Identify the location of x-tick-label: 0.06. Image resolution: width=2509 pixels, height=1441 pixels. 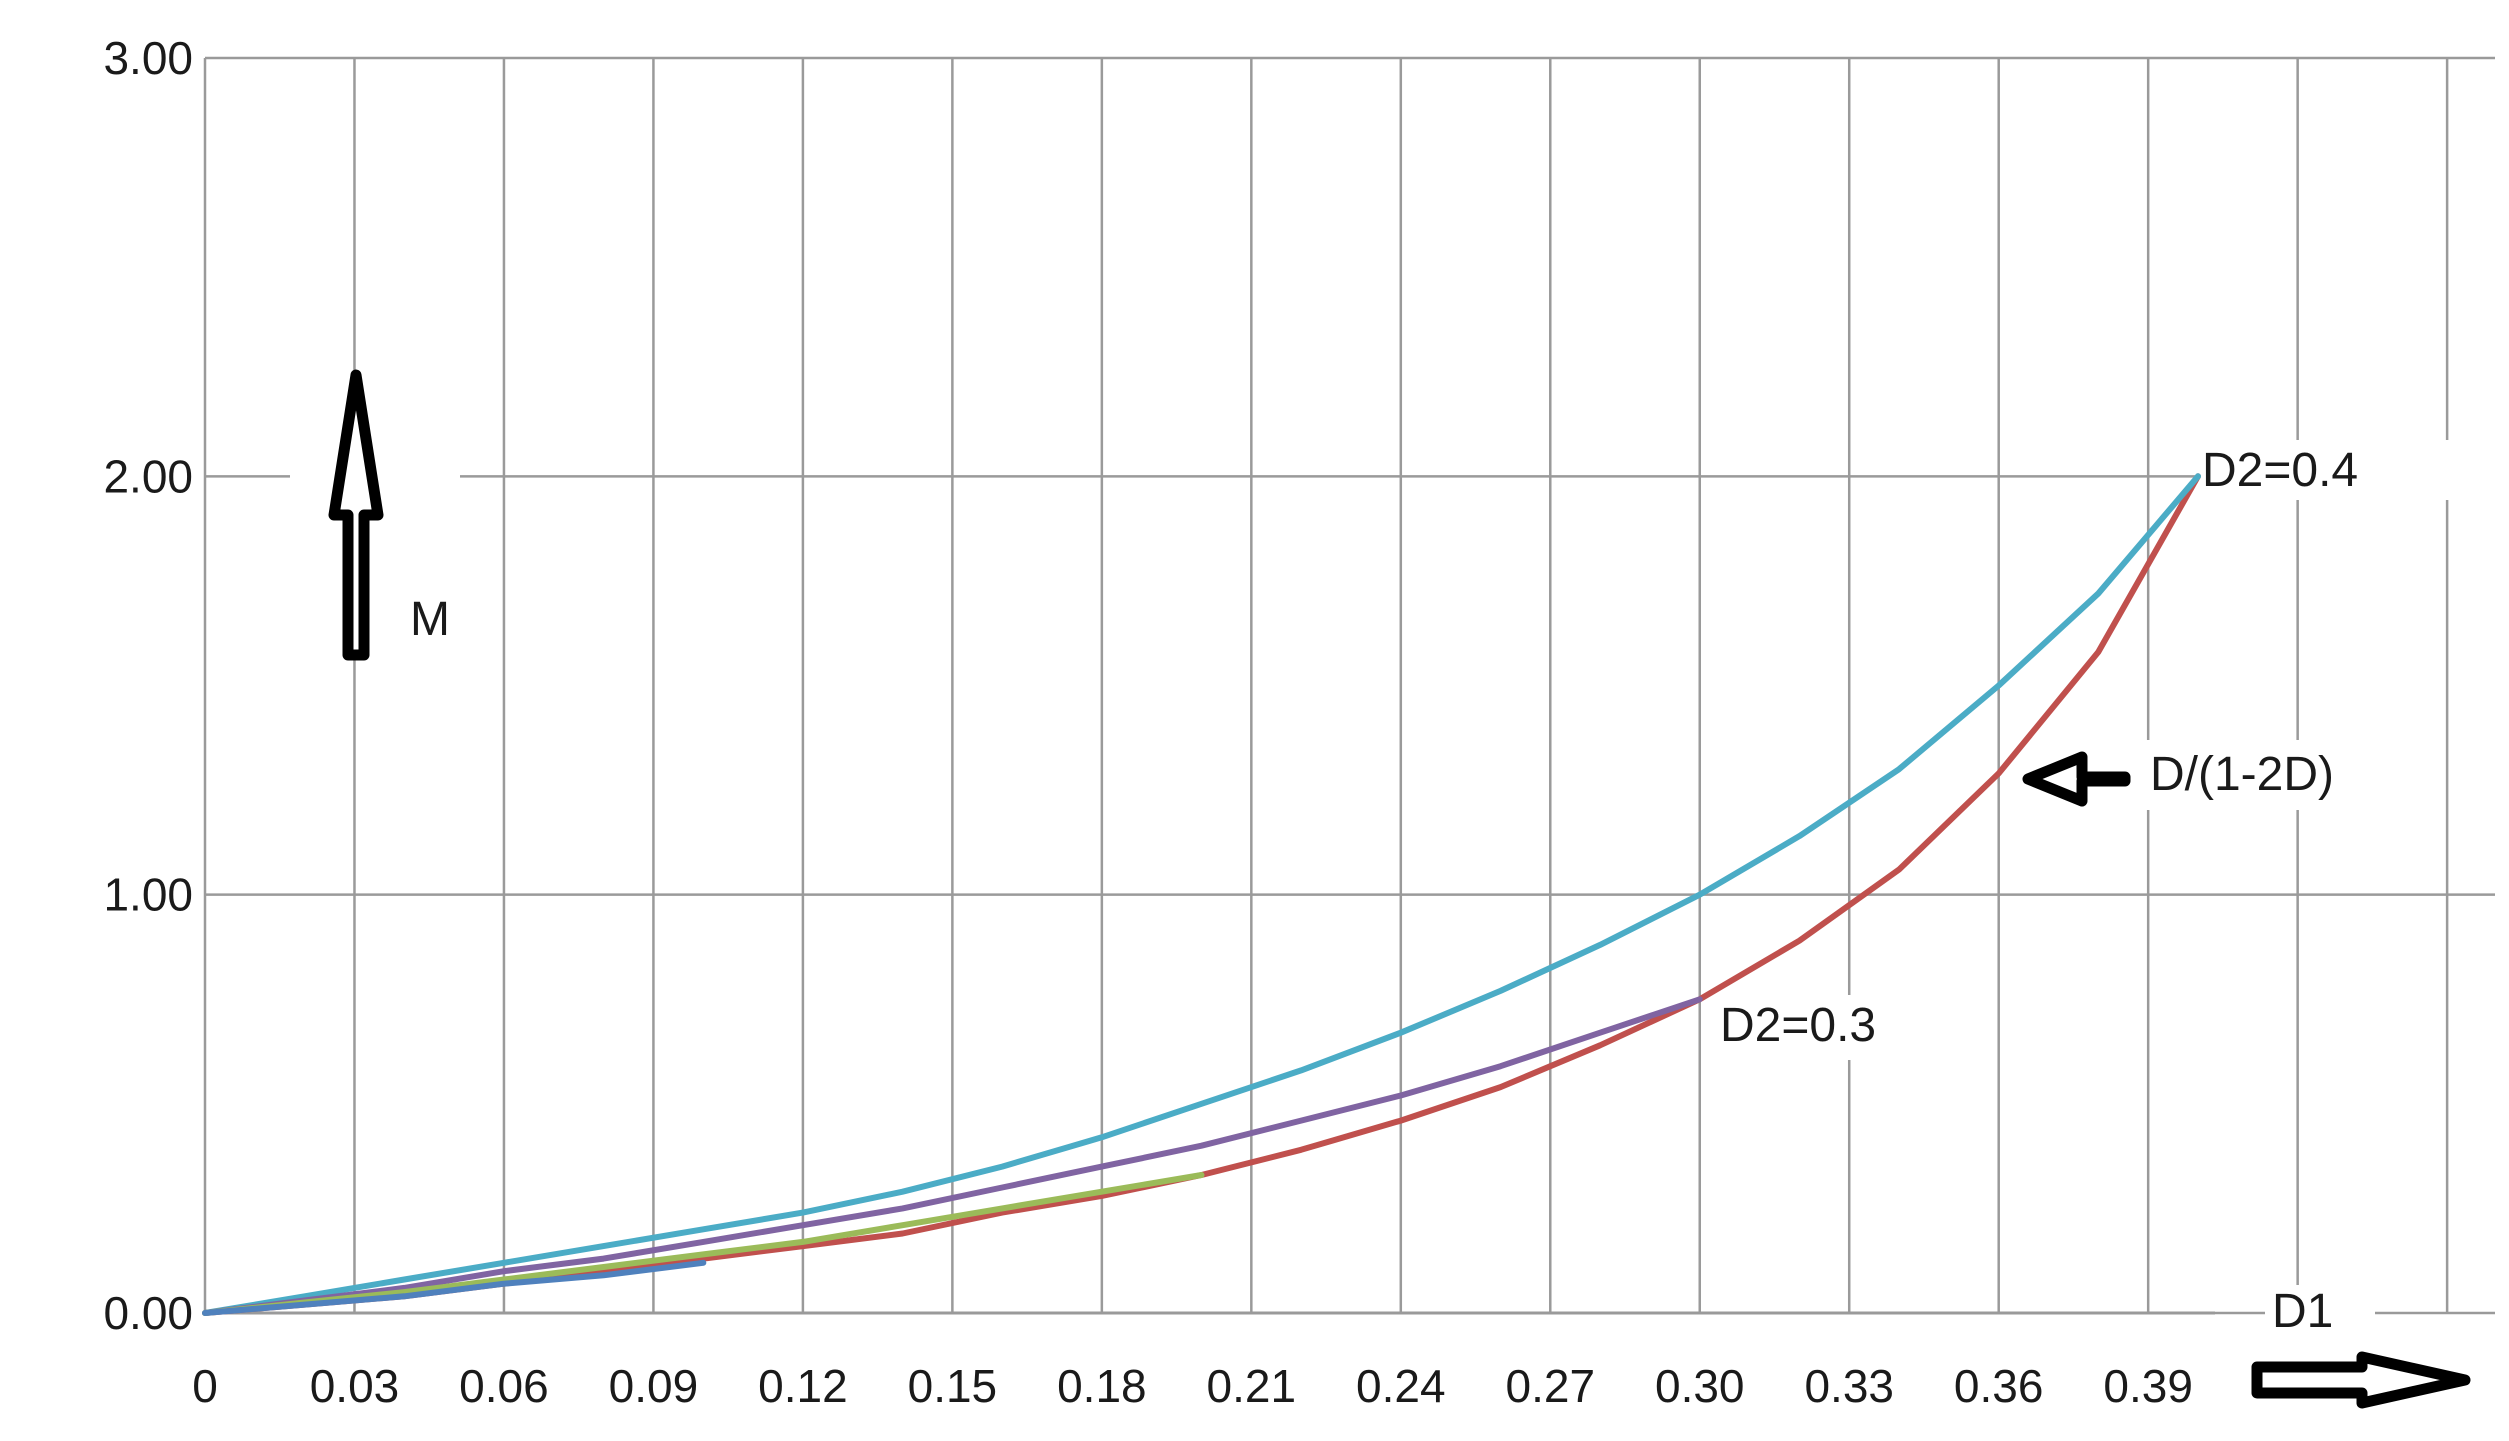
(504, 1386).